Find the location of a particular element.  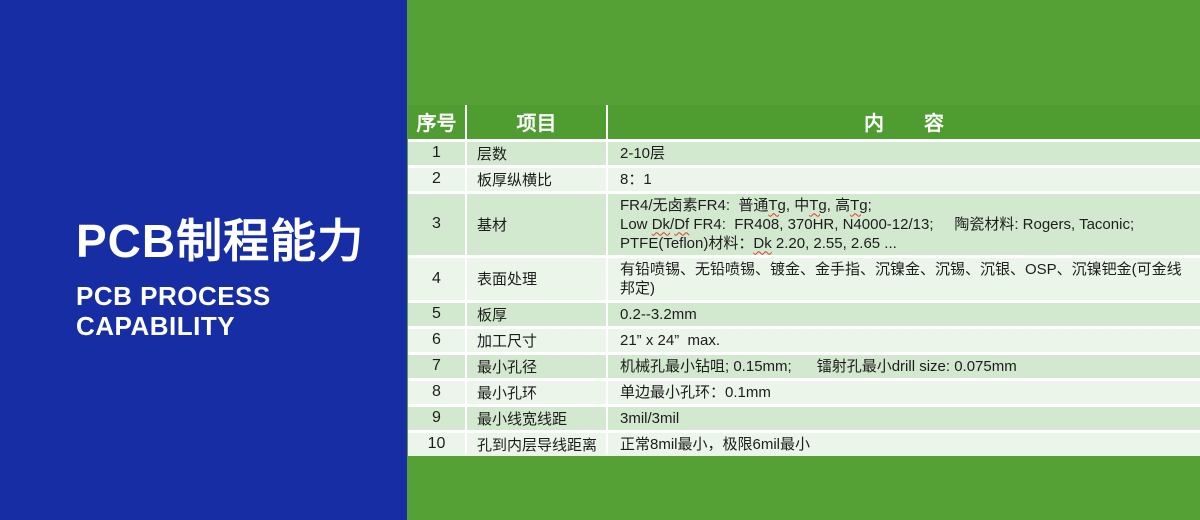

header-content: 内 容 is located at coordinates (903, 122).